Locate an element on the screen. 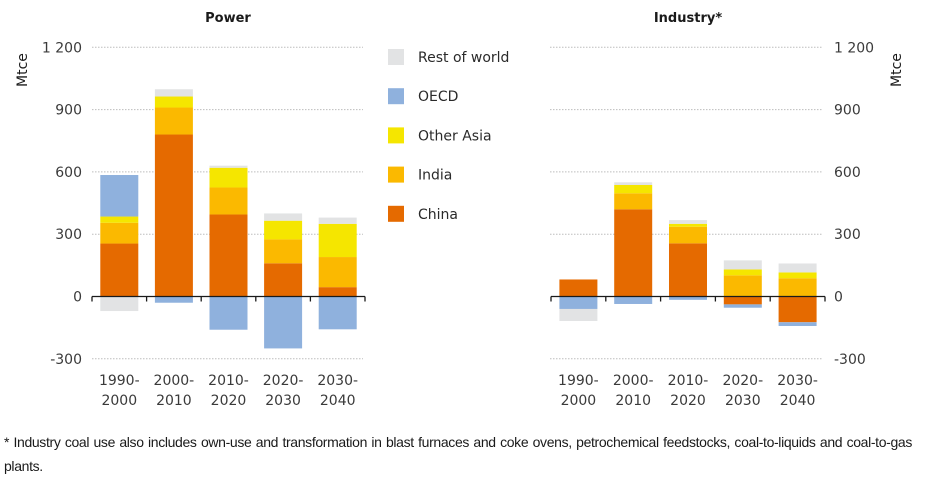 The height and width of the screenshot is (489, 941). legend-label-china: China is located at coordinates (438, 215).